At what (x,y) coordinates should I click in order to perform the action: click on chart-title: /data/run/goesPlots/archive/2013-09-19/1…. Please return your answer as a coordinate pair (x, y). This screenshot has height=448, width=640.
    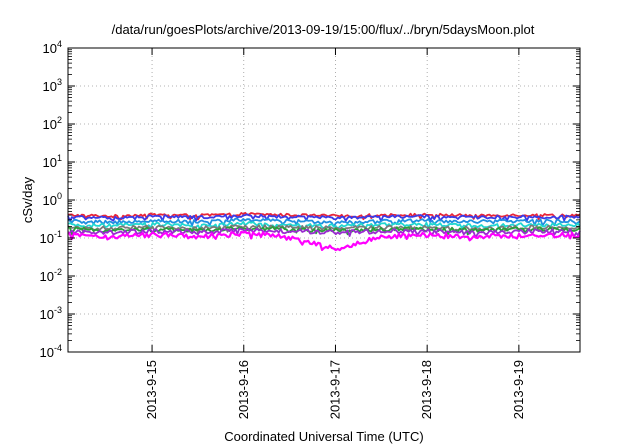
    Looking at the image, I should click on (323, 29).